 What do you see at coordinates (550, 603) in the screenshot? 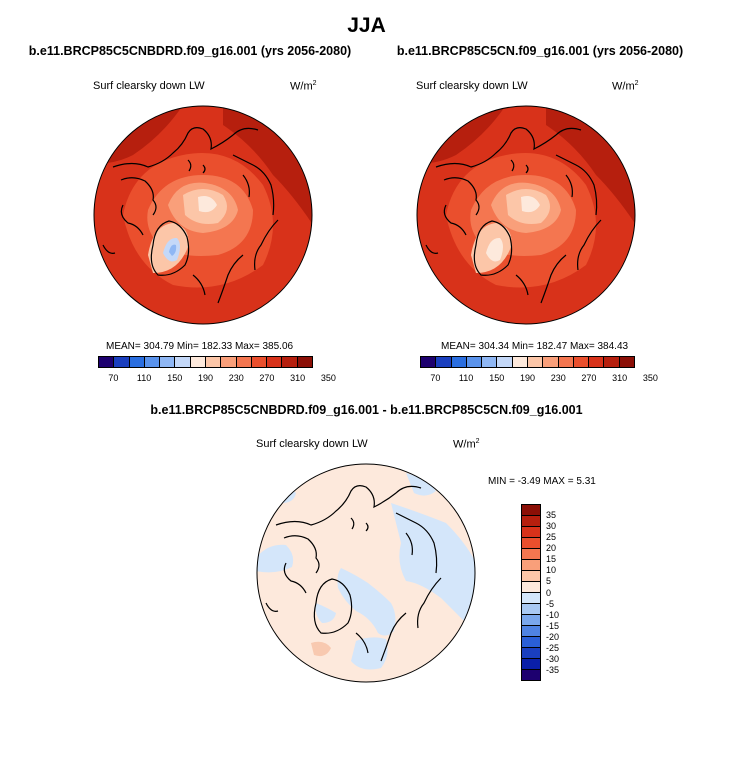
I see `colorbar-tick-label: -5` at bounding box center [550, 603].